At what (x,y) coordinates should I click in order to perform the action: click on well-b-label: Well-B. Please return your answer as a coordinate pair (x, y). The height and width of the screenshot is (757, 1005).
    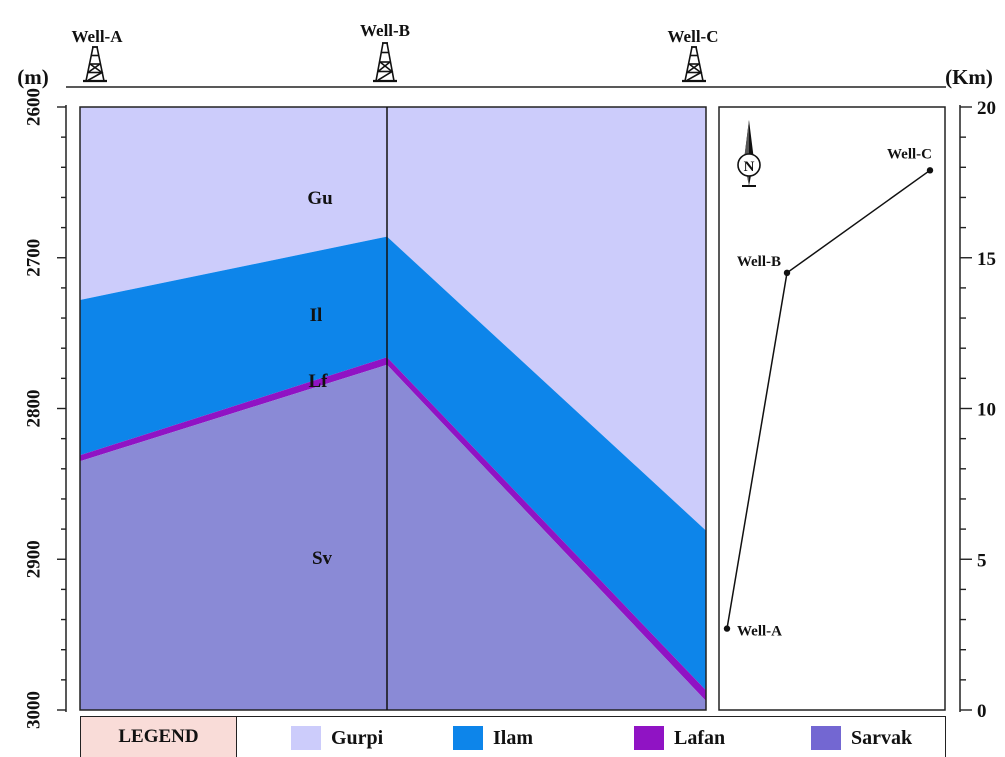
    Looking at the image, I should click on (385, 30).